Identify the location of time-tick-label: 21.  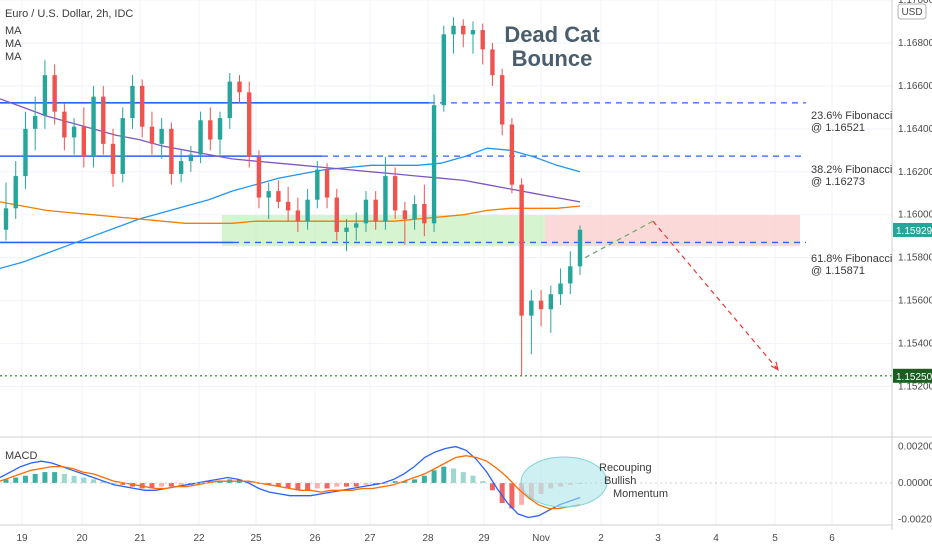
(140, 538).